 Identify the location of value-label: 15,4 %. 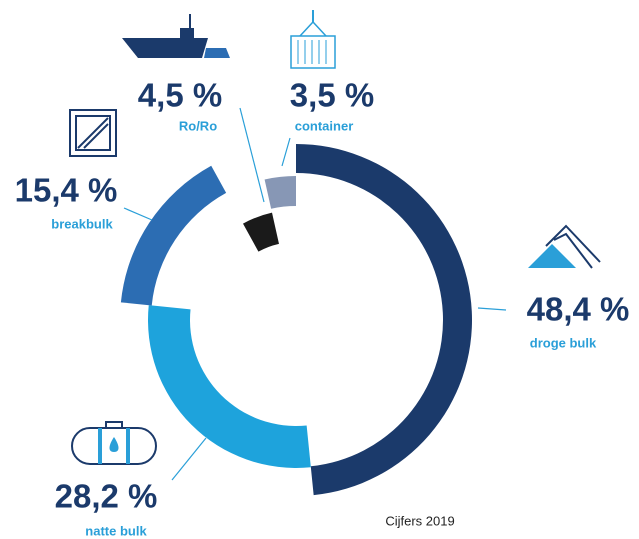
(66, 190).